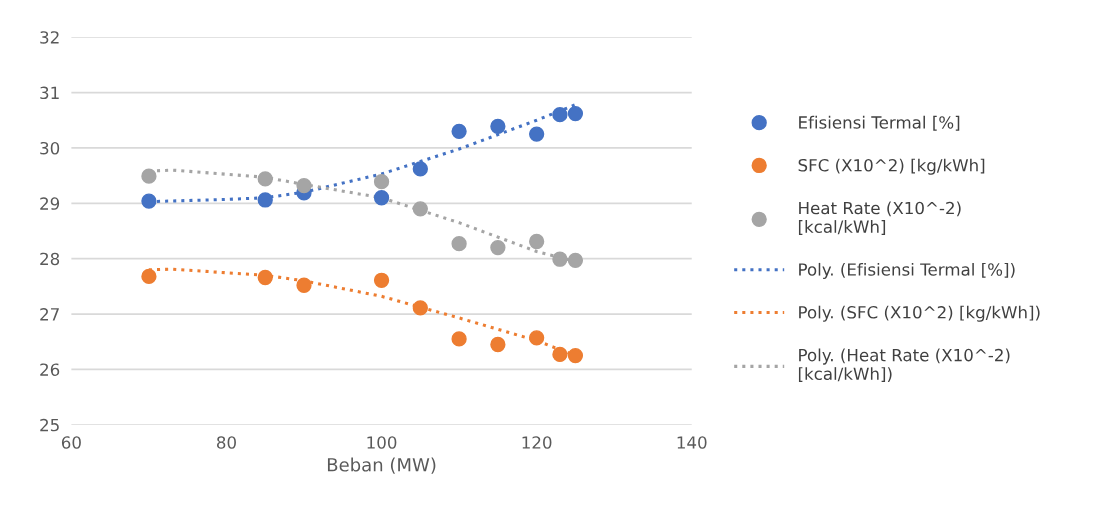 This screenshot has width=1098, height=531. What do you see at coordinates (692, 442) in the screenshot?
I see `x-tick-label: 140` at bounding box center [692, 442].